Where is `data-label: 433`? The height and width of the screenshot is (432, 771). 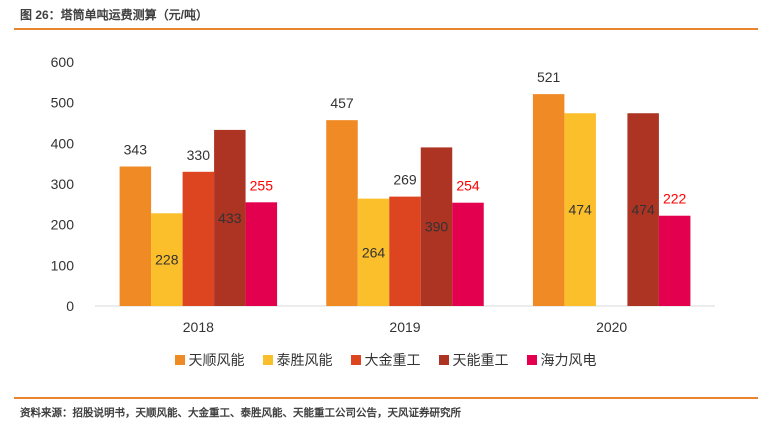 data-label: 433 is located at coordinates (230, 218).